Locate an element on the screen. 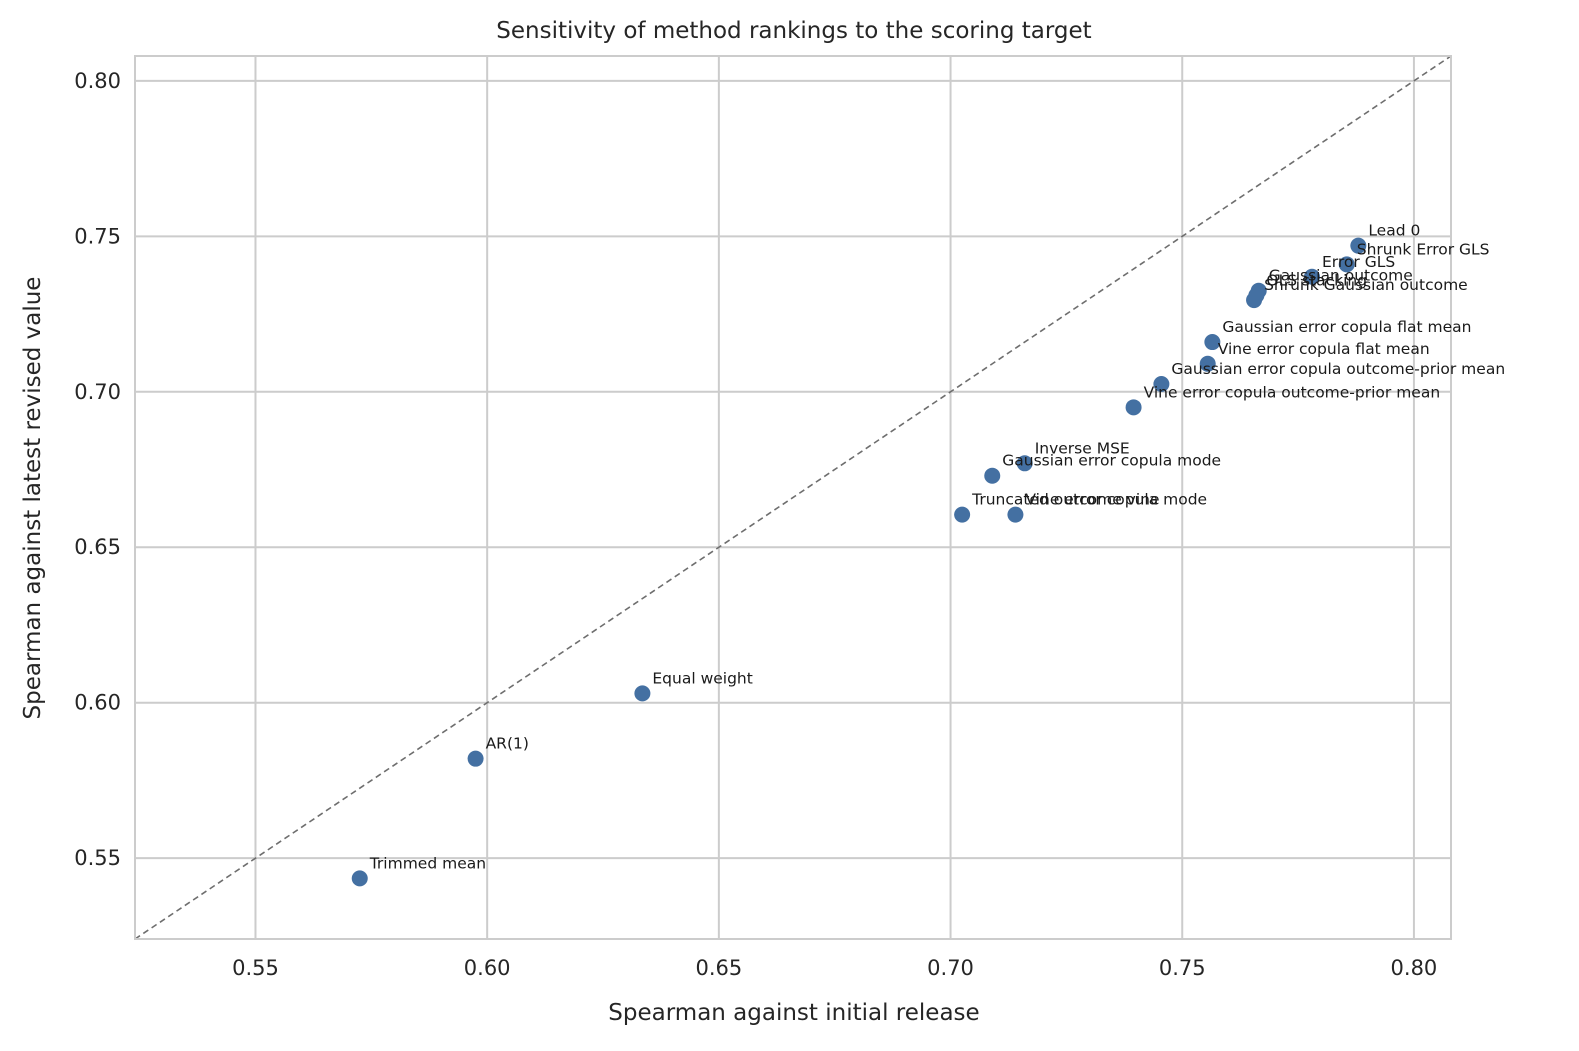  y-tick-label: 0.60 is located at coordinates (97, 703).